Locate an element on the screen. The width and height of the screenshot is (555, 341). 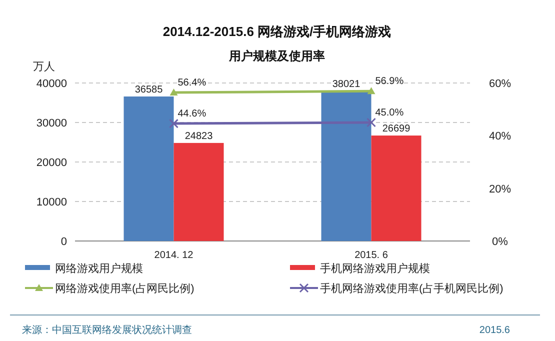
legend-label: 手机网络游戏使用率(占手机网民比例) is located at coordinates (412, 288).